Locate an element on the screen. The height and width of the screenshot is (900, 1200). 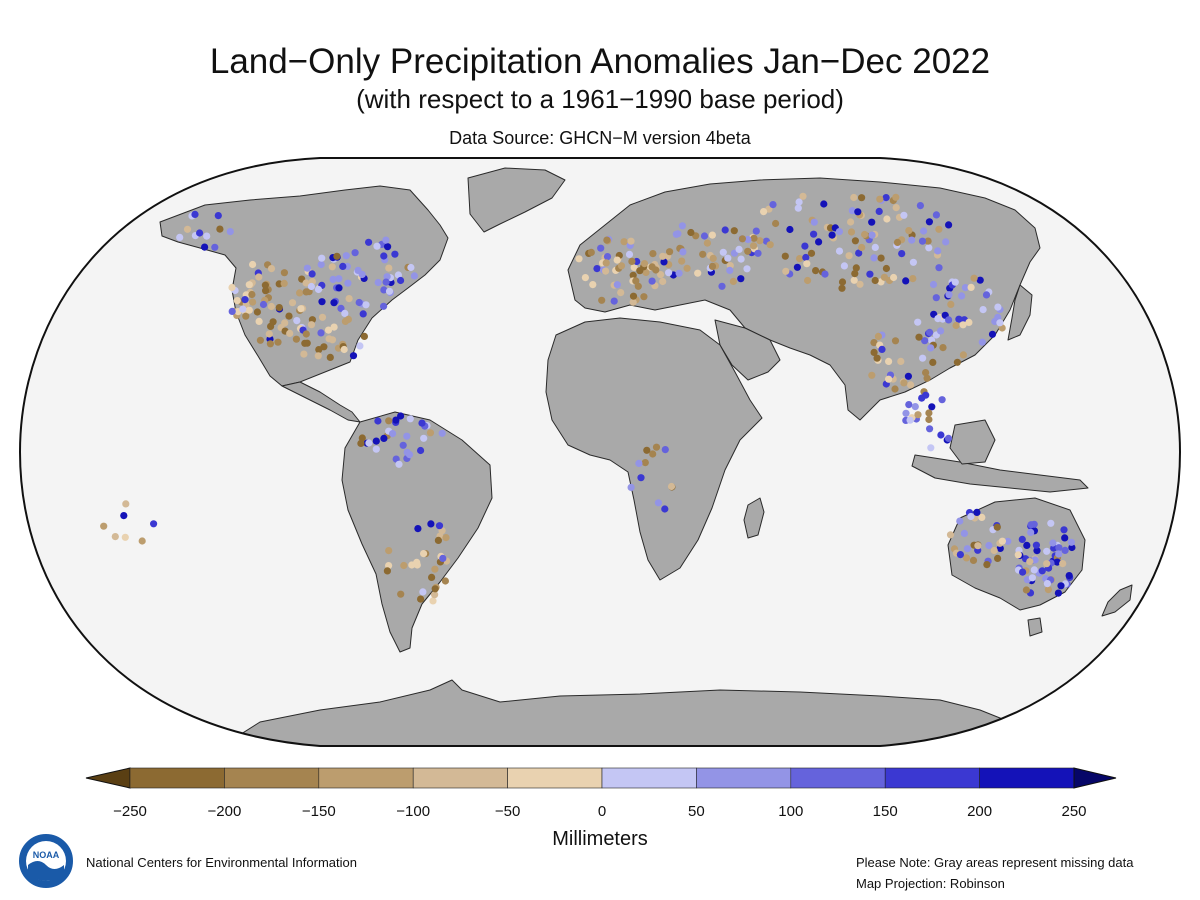
colorbar-tick-label: 50 is located at coordinates (696, 811).